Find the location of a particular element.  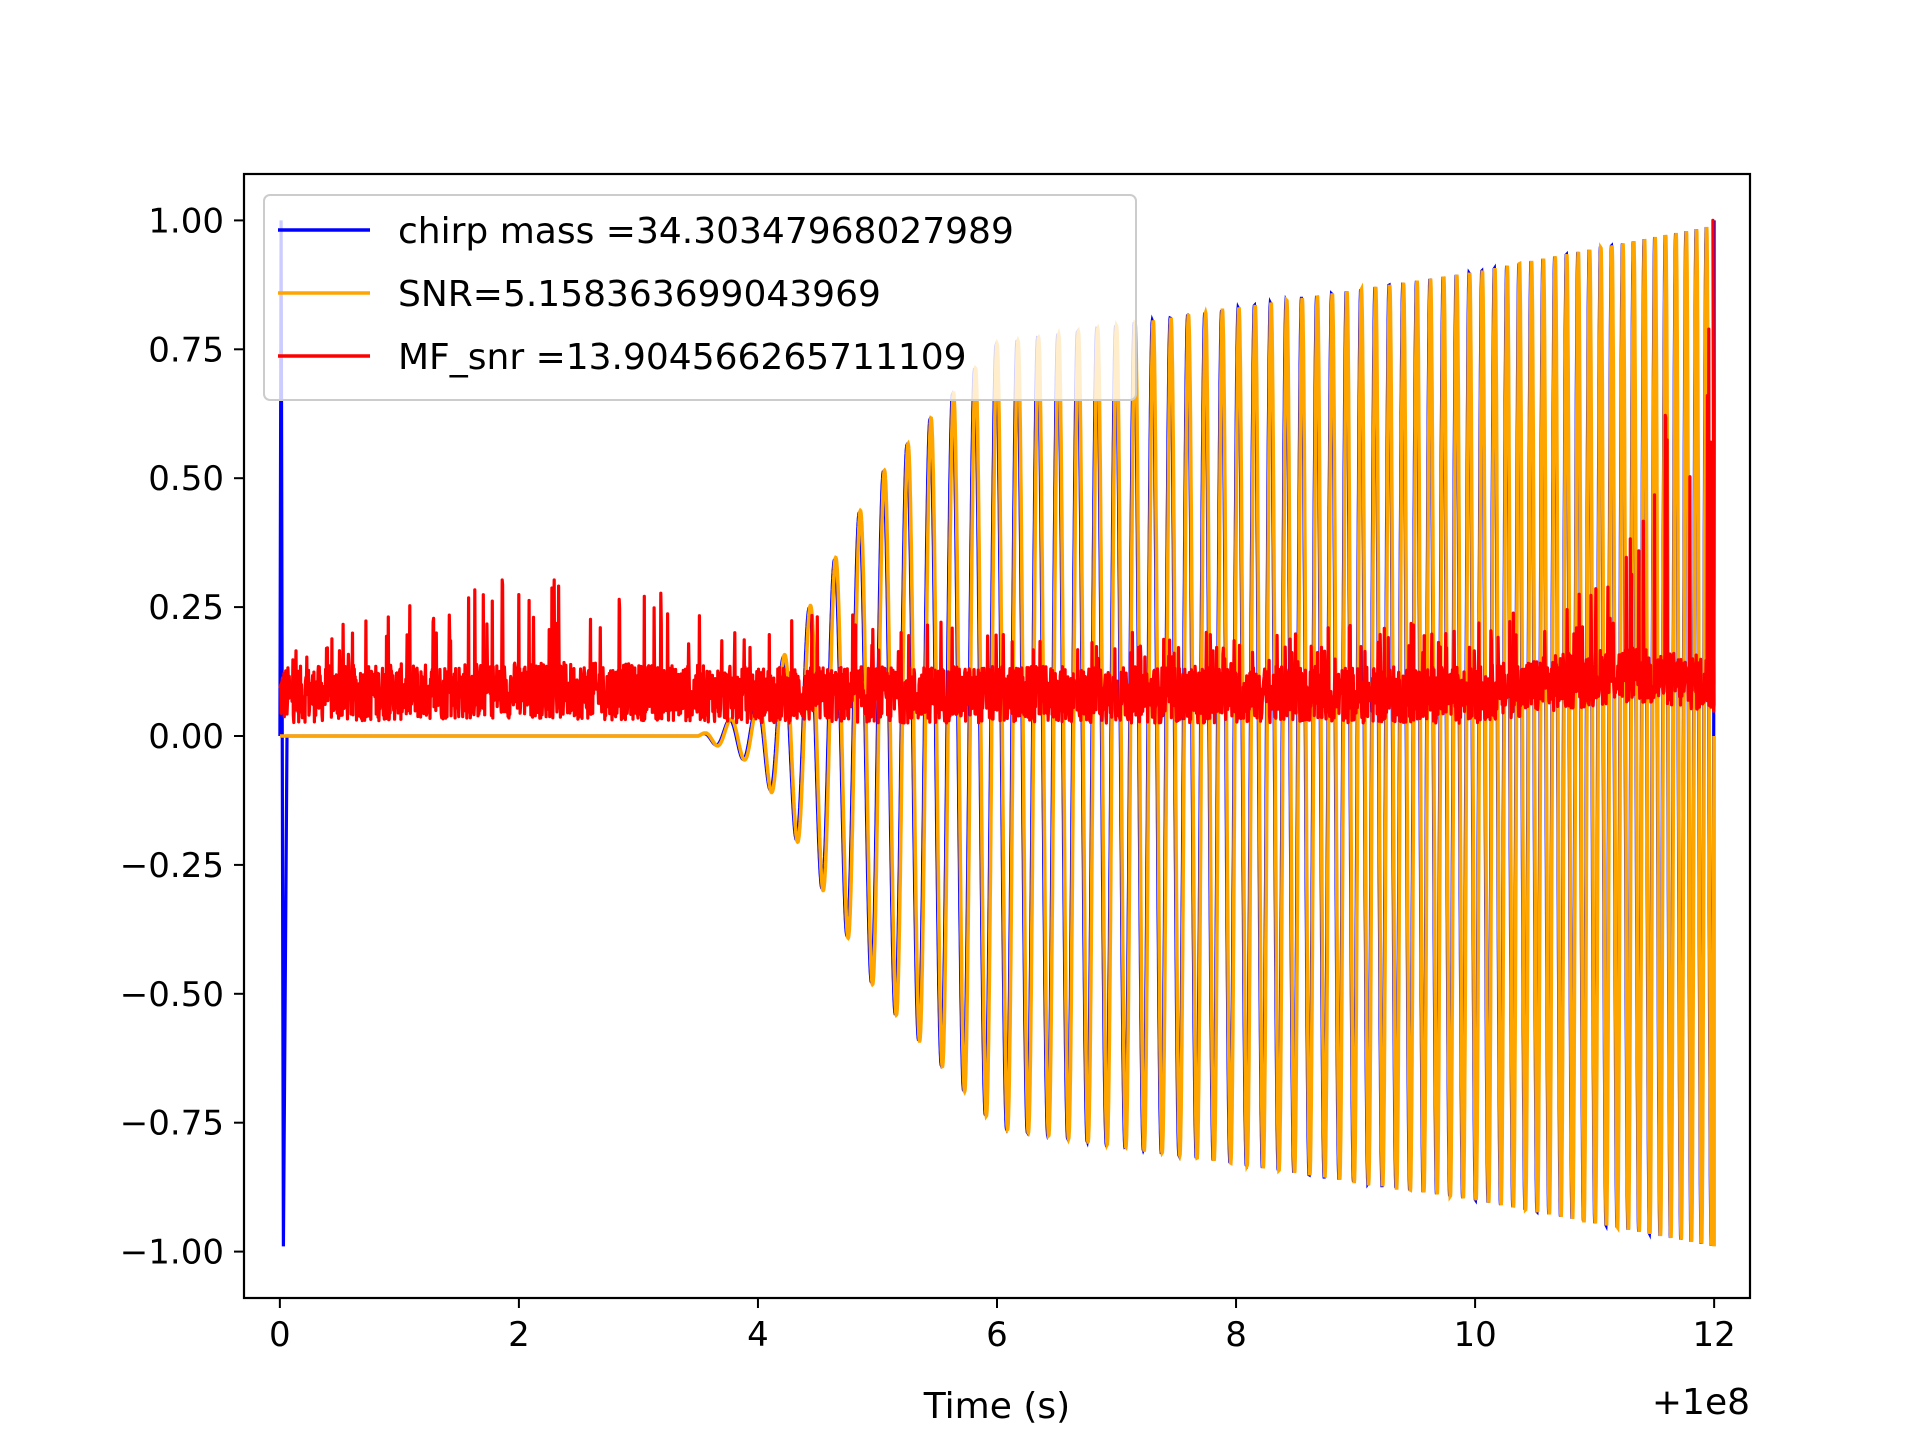

legend-label: chirp mass =34.30347968027989 is located at coordinates (706, 231).